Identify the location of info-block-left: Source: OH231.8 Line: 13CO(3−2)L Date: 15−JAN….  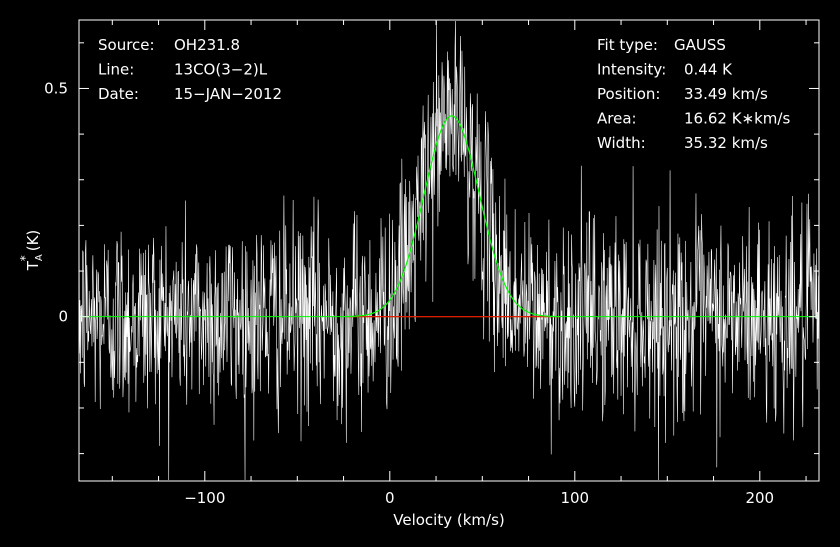
(190, 69).